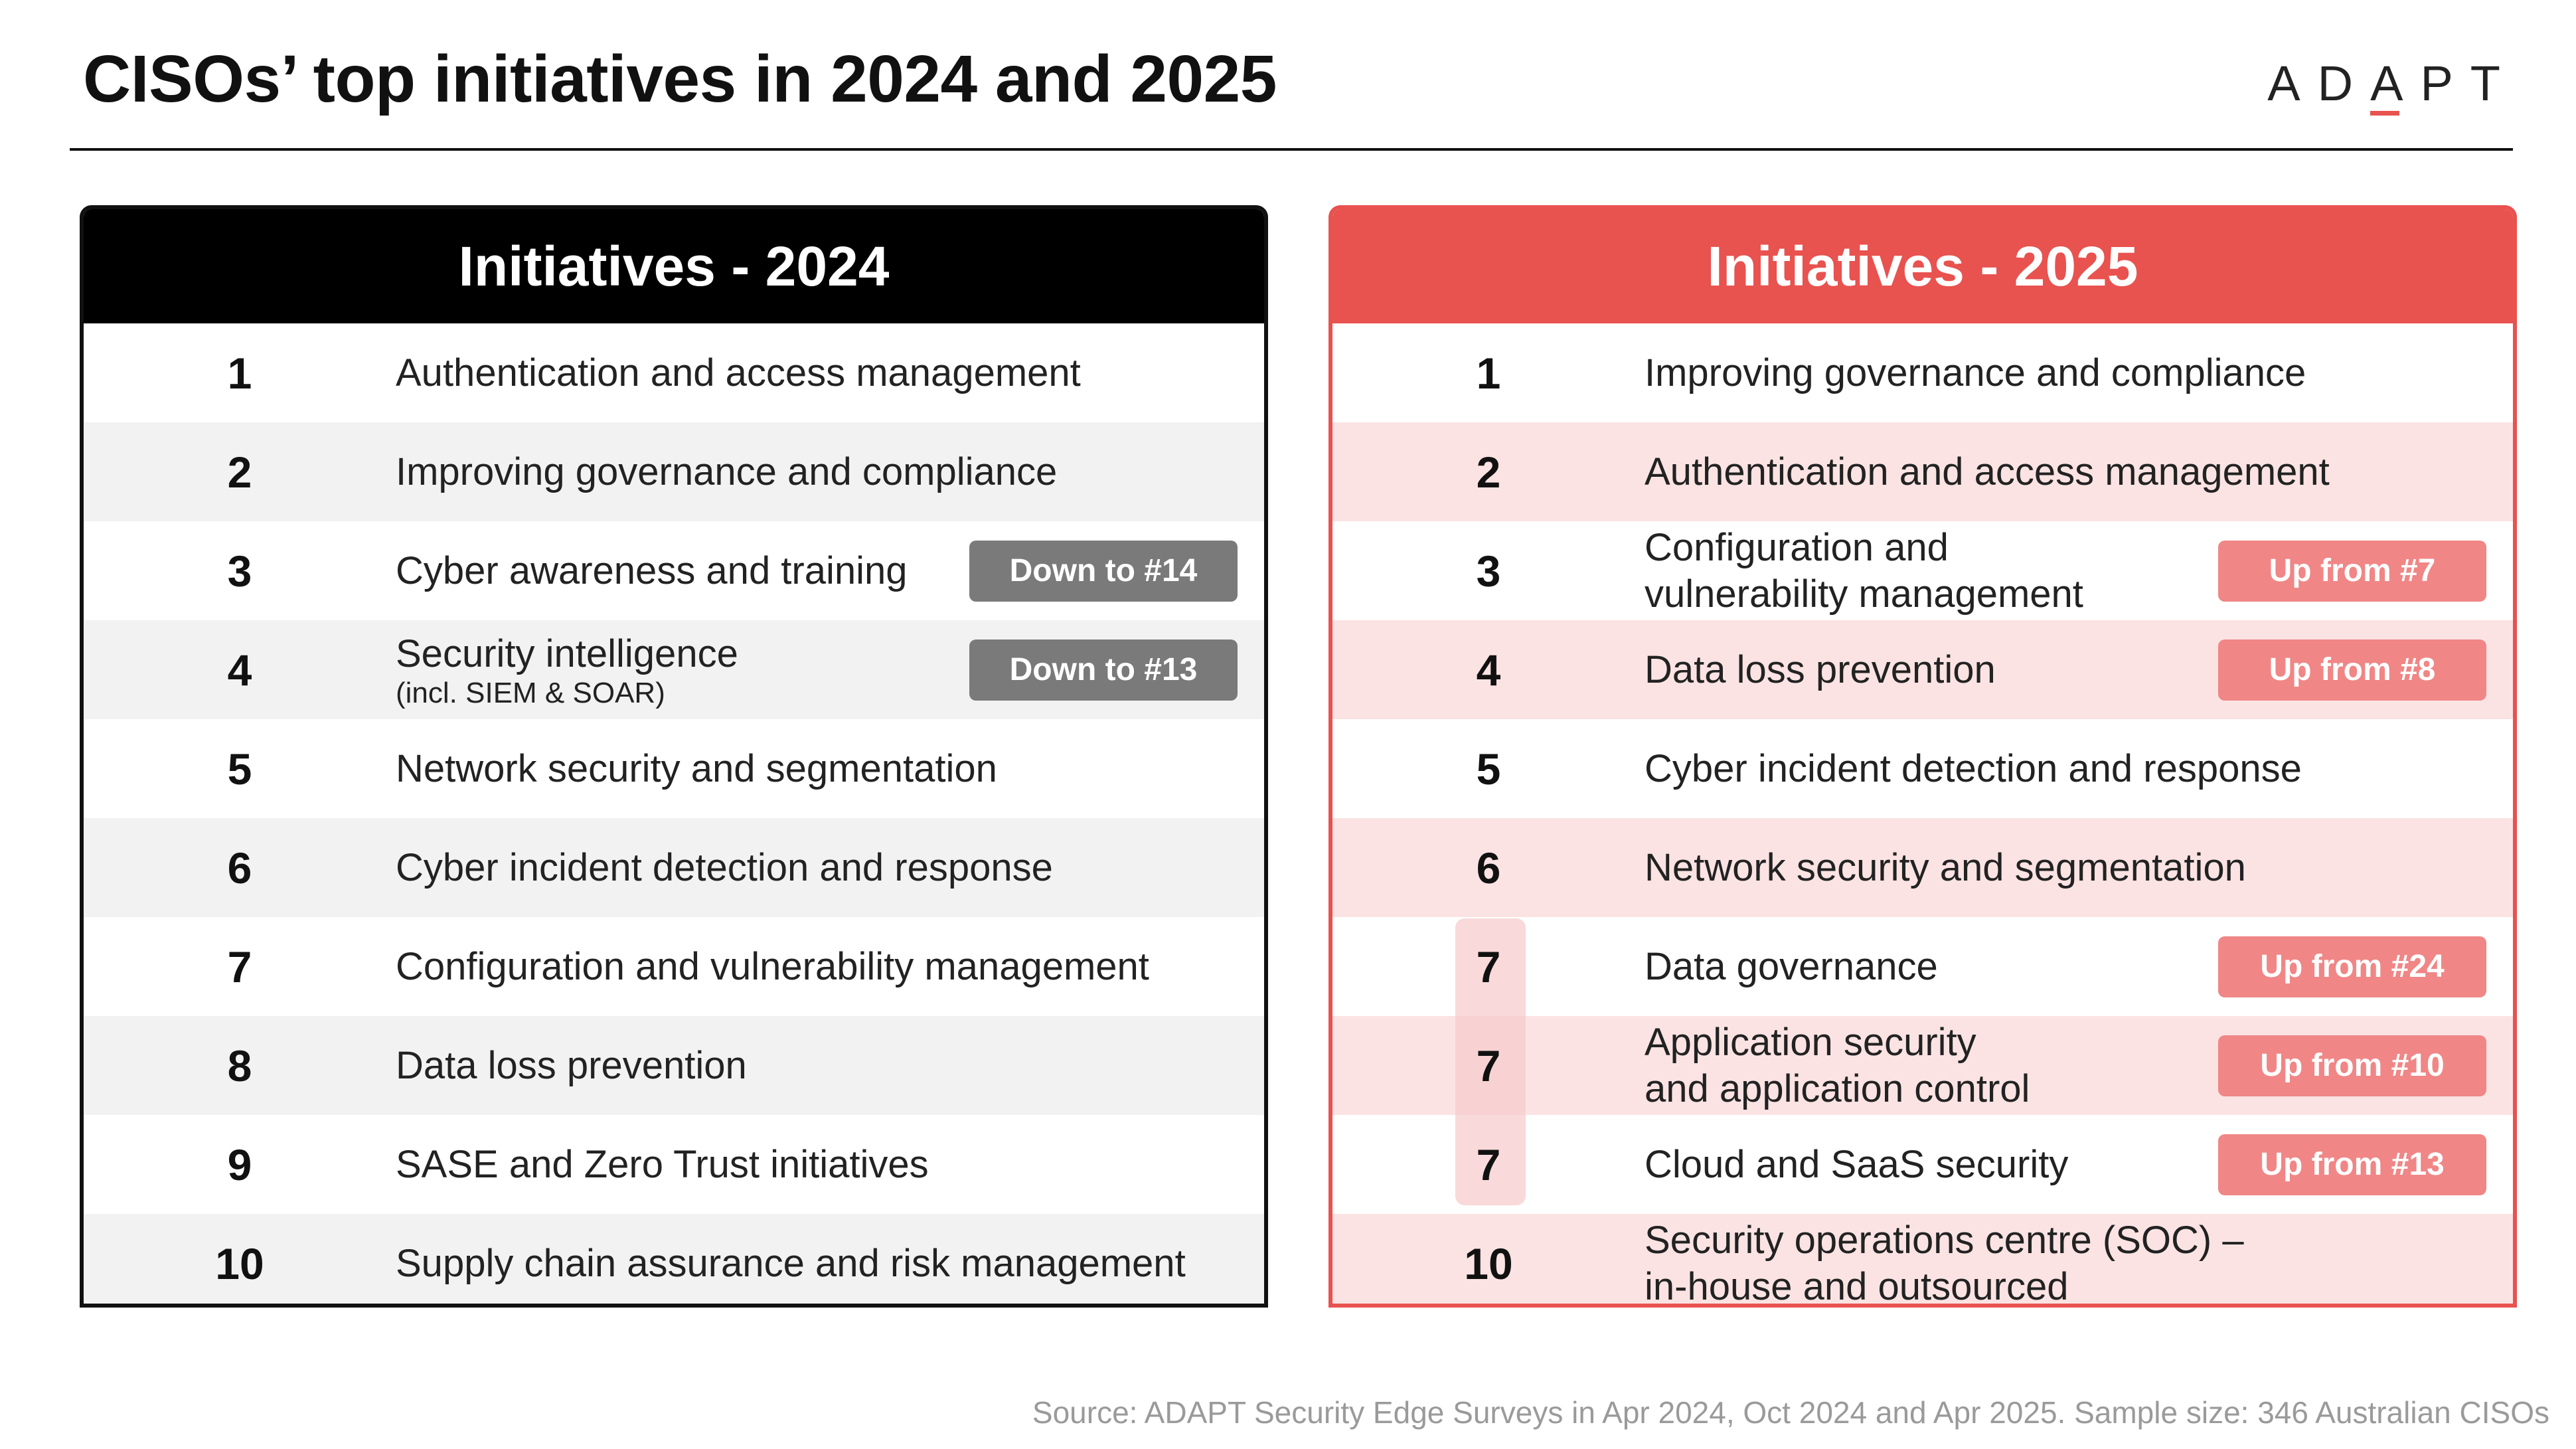 The height and width of the screenshot is (1449, 2576). I want to click on table-header-2024: Initiatives - 2024, so click(674, 266).